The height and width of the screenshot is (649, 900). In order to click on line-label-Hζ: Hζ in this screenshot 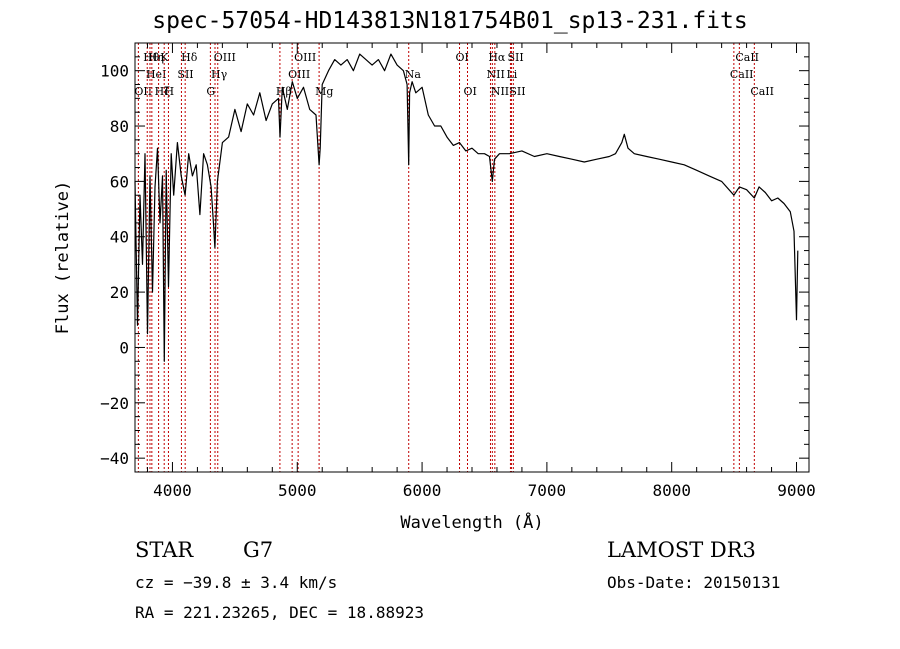, I will do `click(163, 91)`.